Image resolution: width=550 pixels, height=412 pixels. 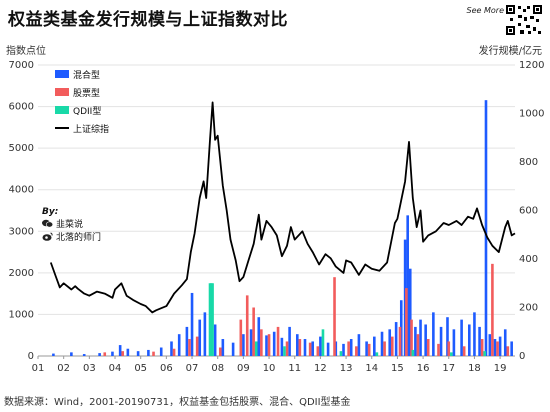 I want to click on legend-label-stock: 股票型, so click(x=87, y=93).